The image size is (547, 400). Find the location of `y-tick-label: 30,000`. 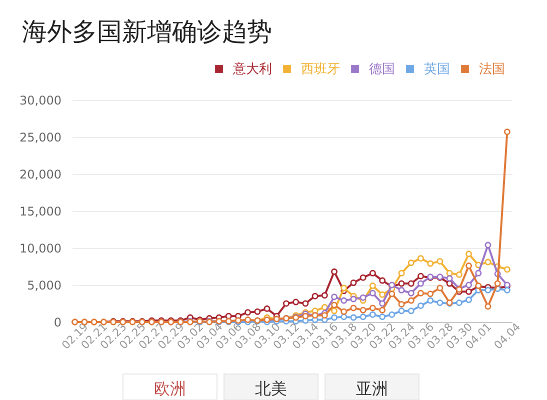

y-tick-label: 30,000 is located at coordinates (41, 101).